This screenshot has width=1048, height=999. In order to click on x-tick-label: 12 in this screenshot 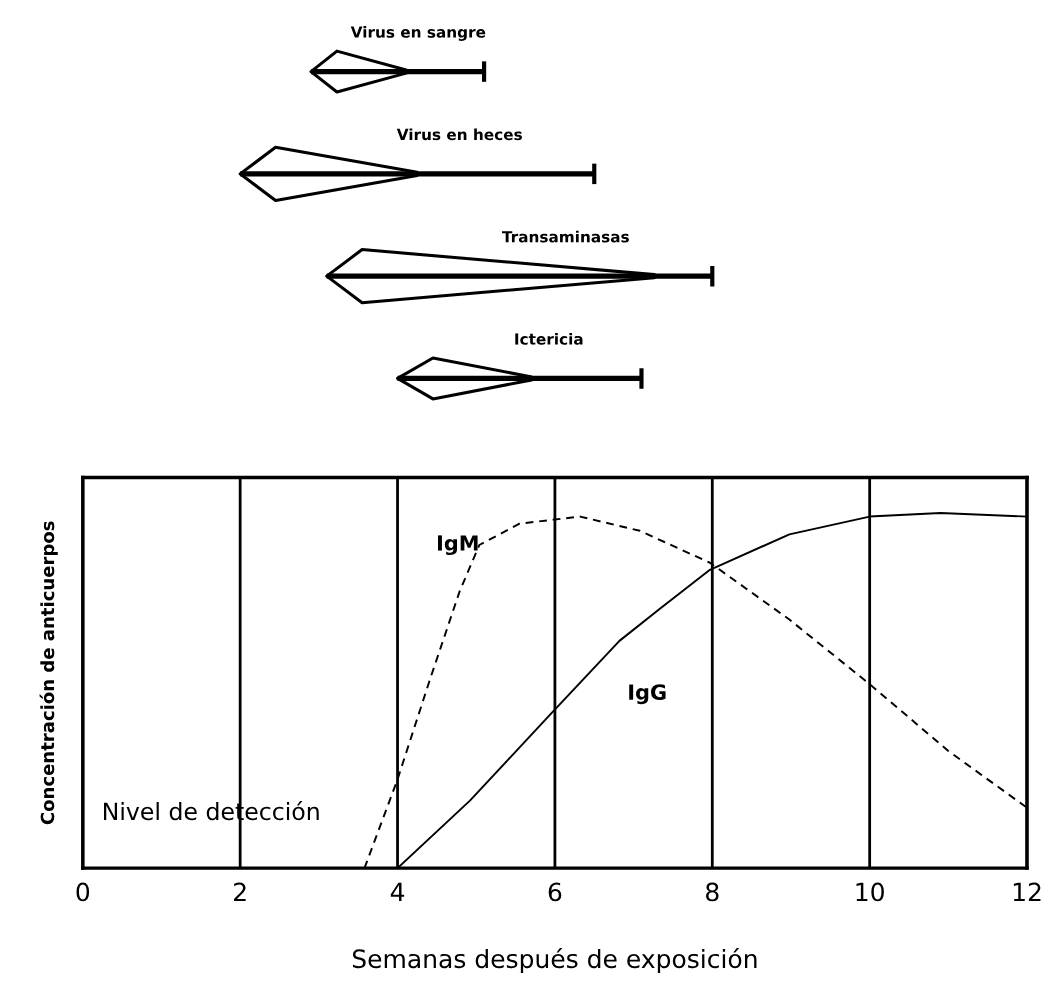, I will do `click(1027, 892)`.